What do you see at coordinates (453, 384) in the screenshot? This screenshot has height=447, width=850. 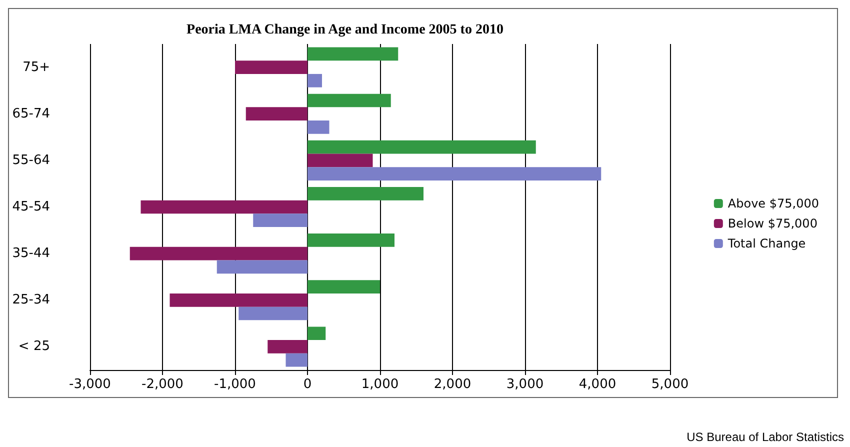 I see `x-tick-label: 2,000` at bounding box center [453, 384].